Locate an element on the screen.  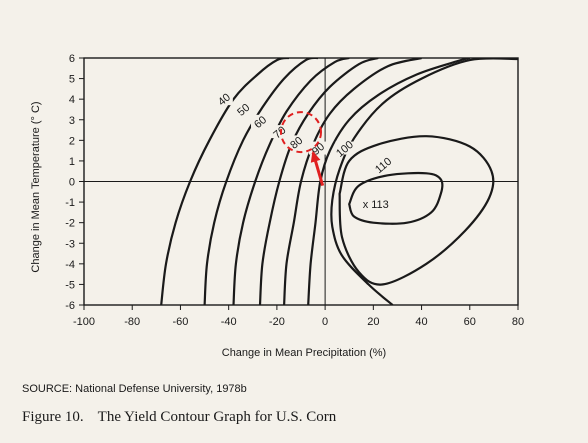
x-tick-label: -100 is located at coordinates (84, 322).